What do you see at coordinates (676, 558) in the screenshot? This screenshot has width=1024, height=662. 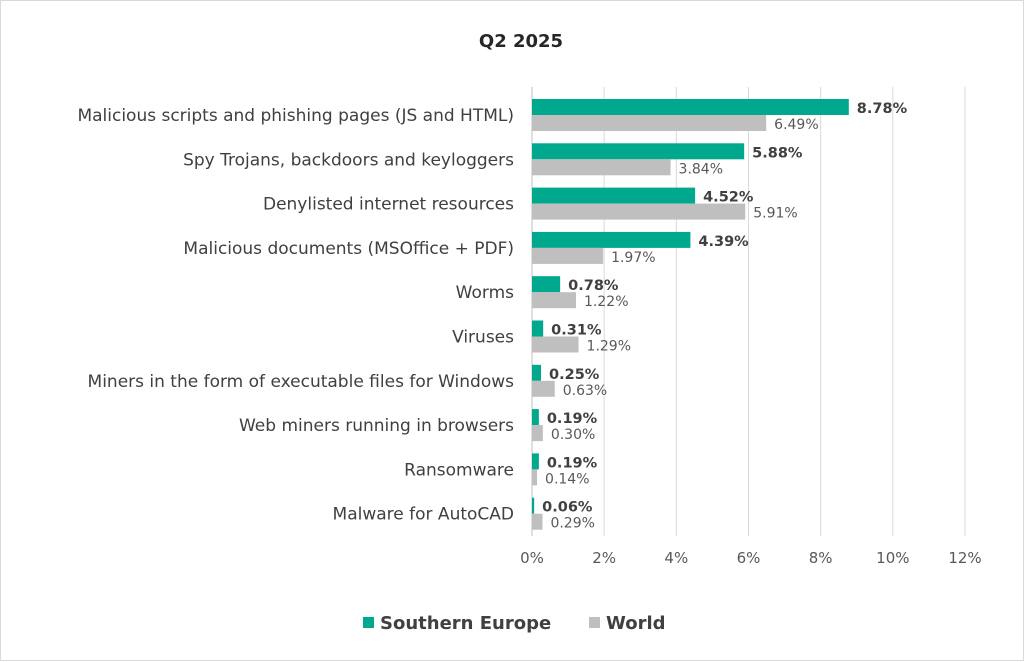 I see `x-tick-label: 4%` at bounding box center [676, 558].